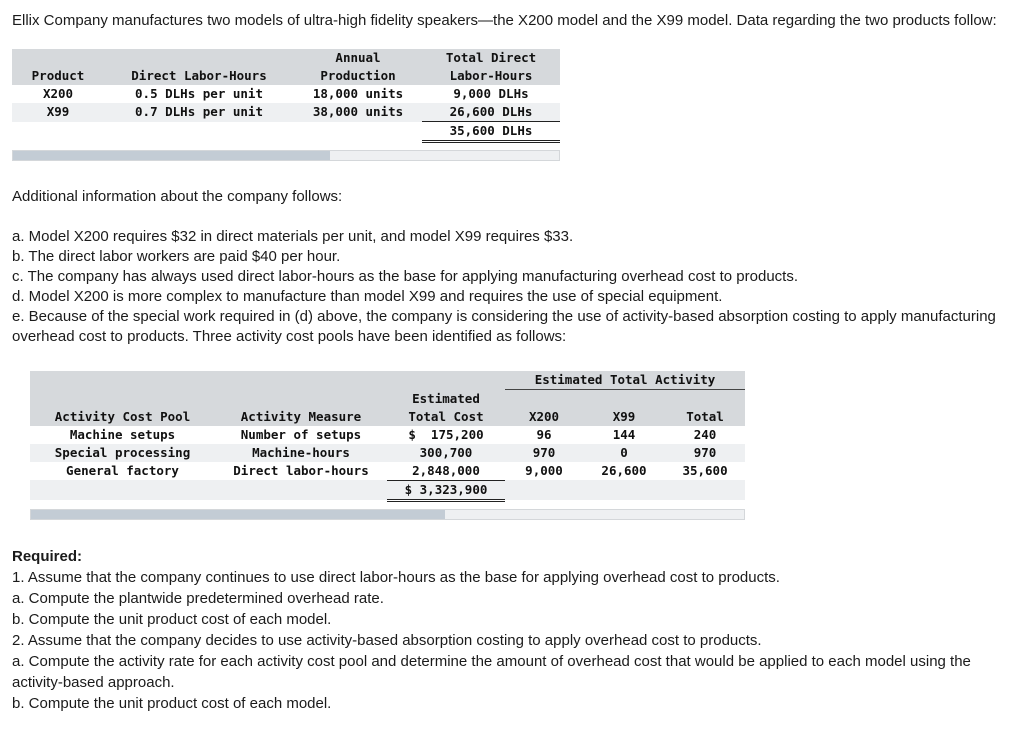 The width and height of the screenshot is (1024, 732). I want to click on cell-total-dlh: 9,000 DLHs, so click(491, 93).